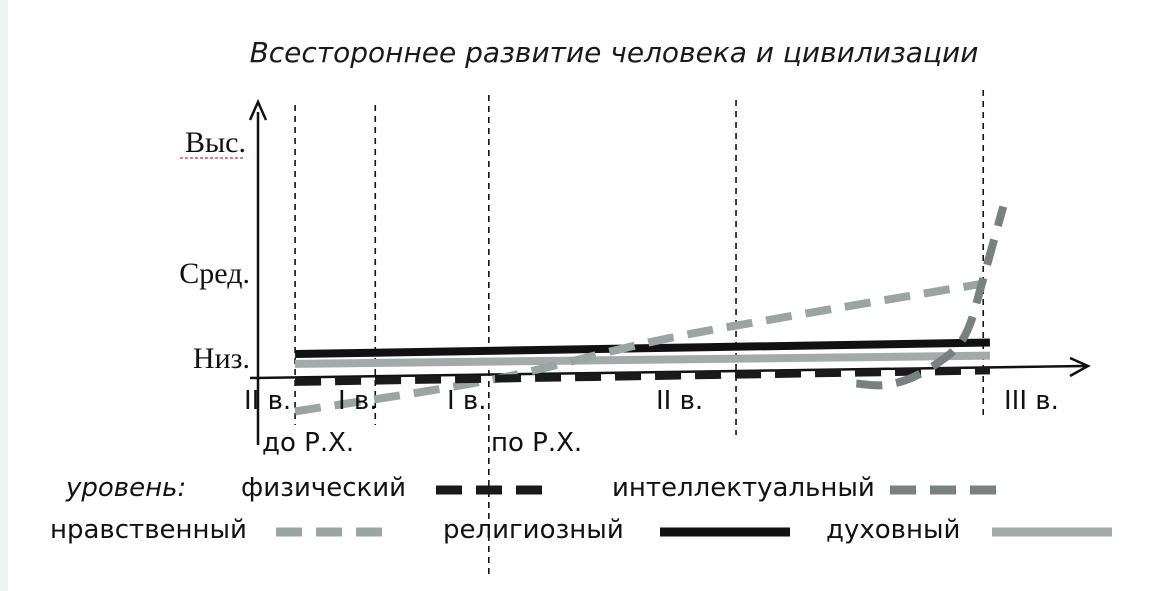 This screenshot has height=591, width=1158. What do you see at coordinates (4, 295) in the screenshot?
I see `left-edge-strip` at bounding box center [4, 295].